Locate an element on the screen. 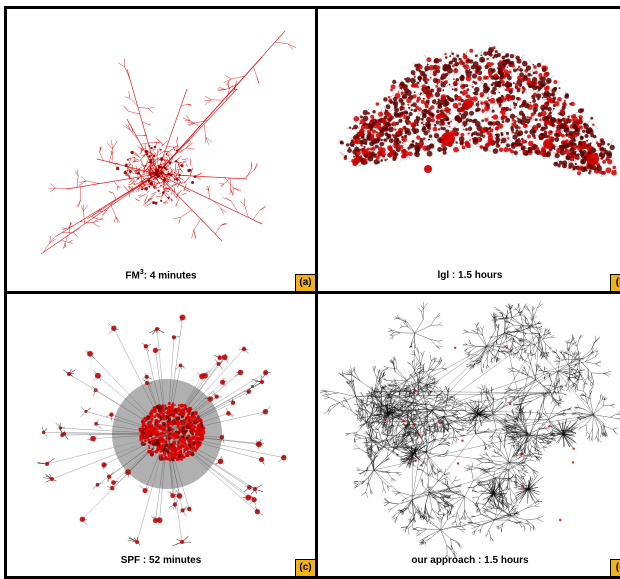 The width and height of the screenshot is (620, 579). panel-c-label: (c) is located at coordinates (305, 567).